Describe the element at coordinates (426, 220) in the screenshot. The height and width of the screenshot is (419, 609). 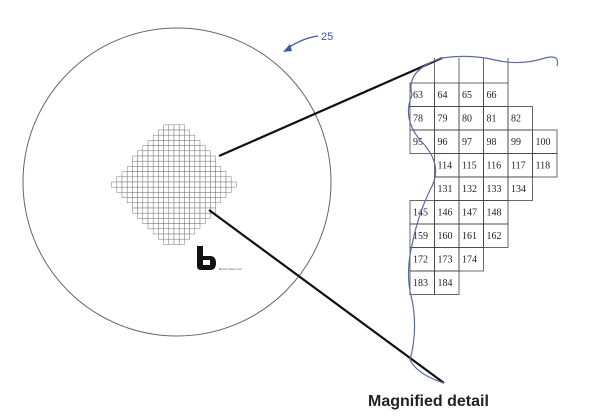
I see `break-line-left` at that location.